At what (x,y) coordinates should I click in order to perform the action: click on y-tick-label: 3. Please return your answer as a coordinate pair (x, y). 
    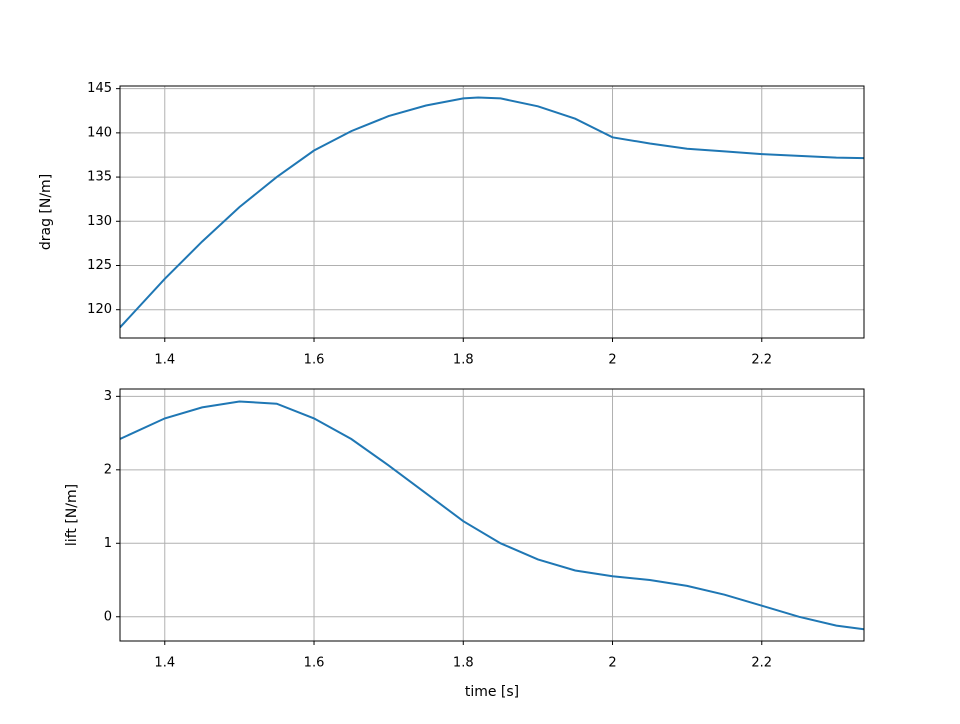
    Looking at the image, I should click on (108, 396).